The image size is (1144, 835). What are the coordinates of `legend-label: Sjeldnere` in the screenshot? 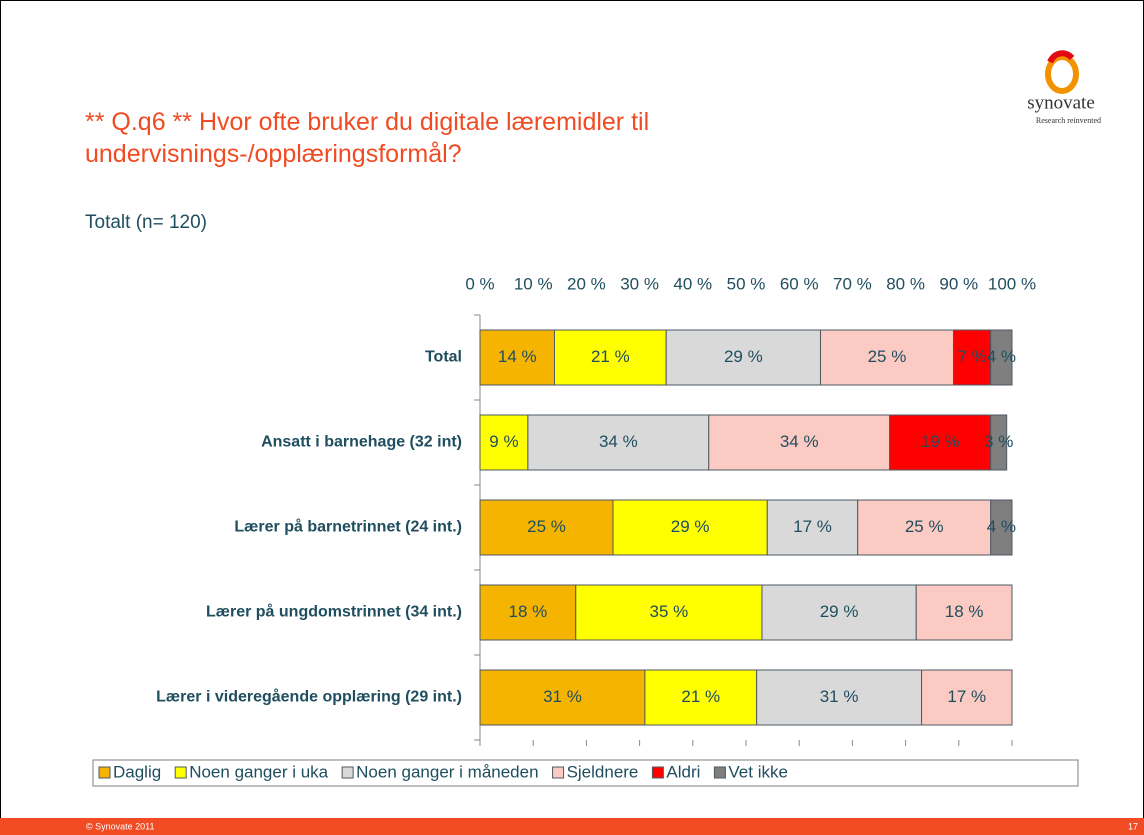 It's located at (603, 771).